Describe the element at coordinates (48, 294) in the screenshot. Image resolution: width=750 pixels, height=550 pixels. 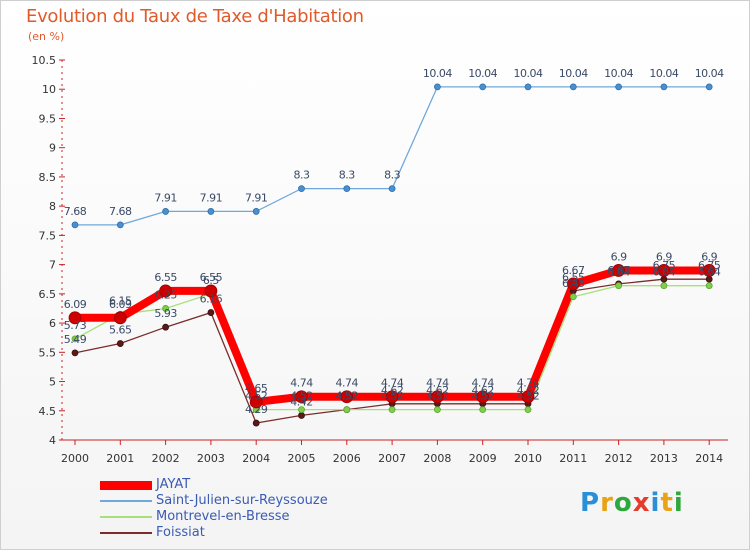
I see `y-tick-label: 6.5` at that location.